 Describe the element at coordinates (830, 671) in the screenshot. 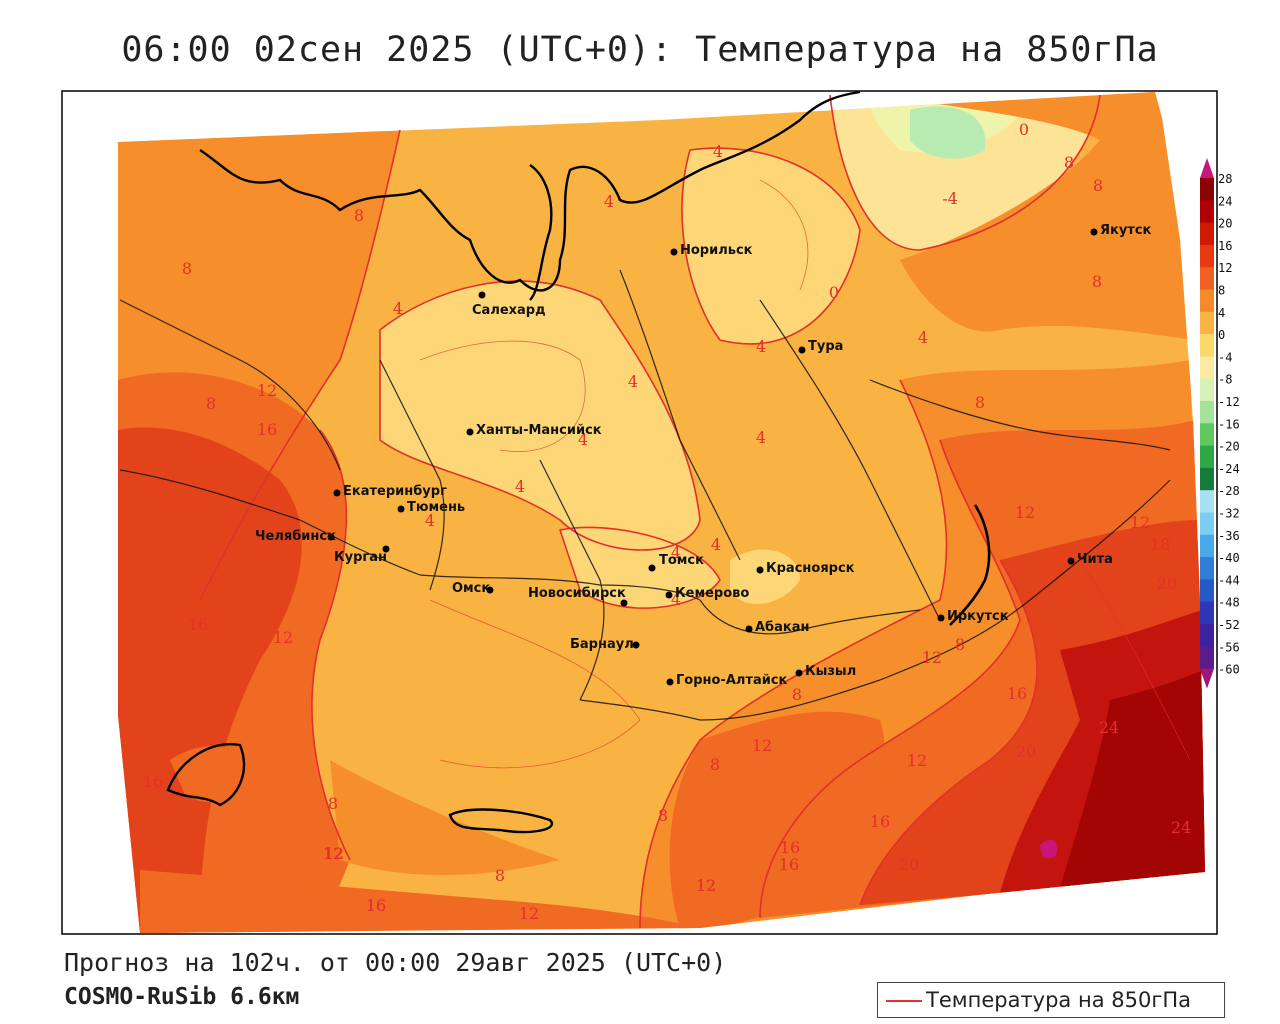

I see `city-label: Кызыл` at that location.